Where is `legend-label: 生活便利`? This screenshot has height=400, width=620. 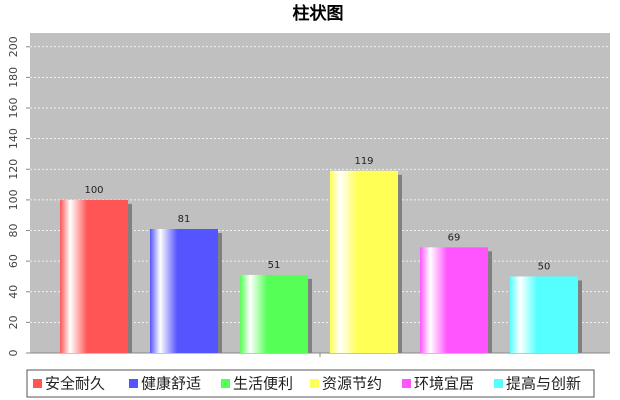 legend-label: 生活便利 is located at coordinates (263, 384).